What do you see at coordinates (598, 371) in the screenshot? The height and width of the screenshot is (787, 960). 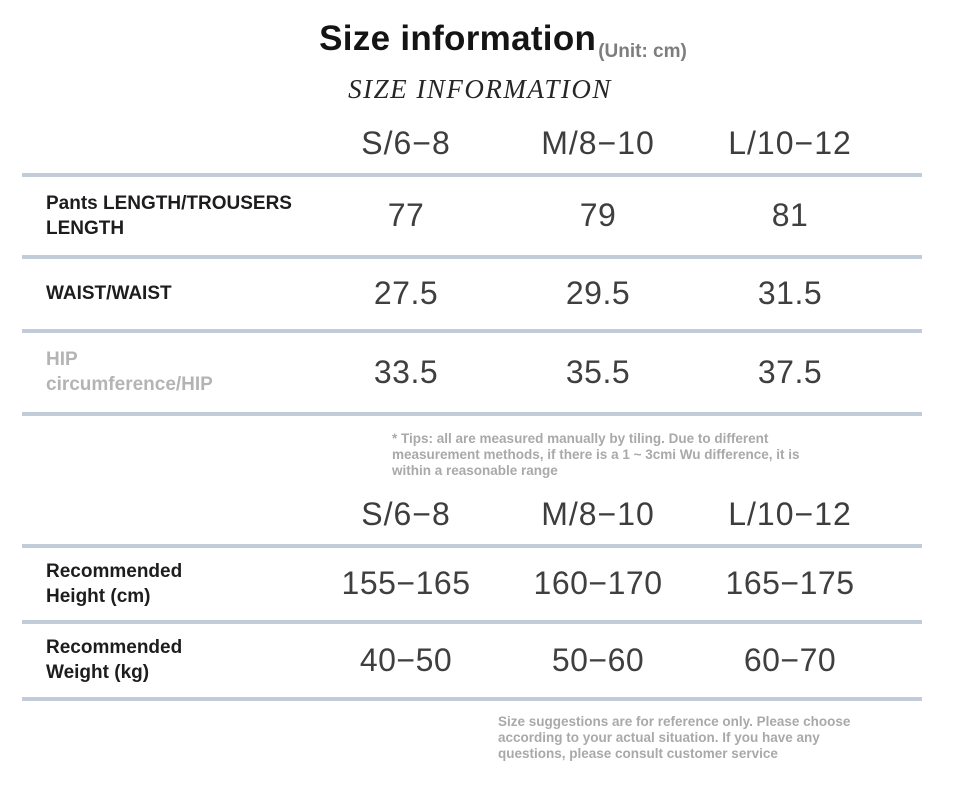 I see `cell-value: 35.5` at bounding box center [598, 371].